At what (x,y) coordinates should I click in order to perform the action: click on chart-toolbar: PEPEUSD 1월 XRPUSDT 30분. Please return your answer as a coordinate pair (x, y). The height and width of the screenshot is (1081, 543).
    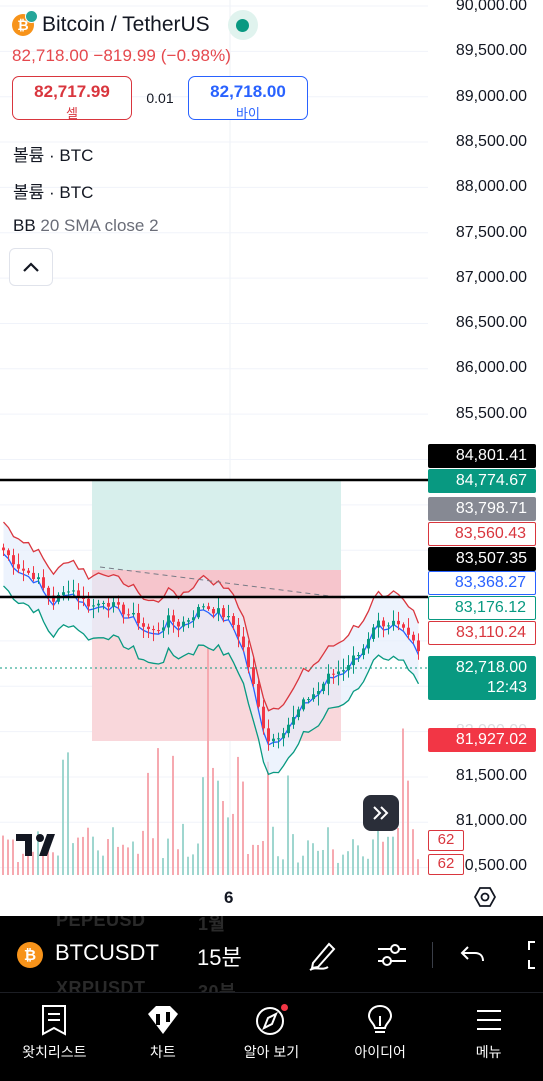
    Looking at the image, I should click on (271, 954).